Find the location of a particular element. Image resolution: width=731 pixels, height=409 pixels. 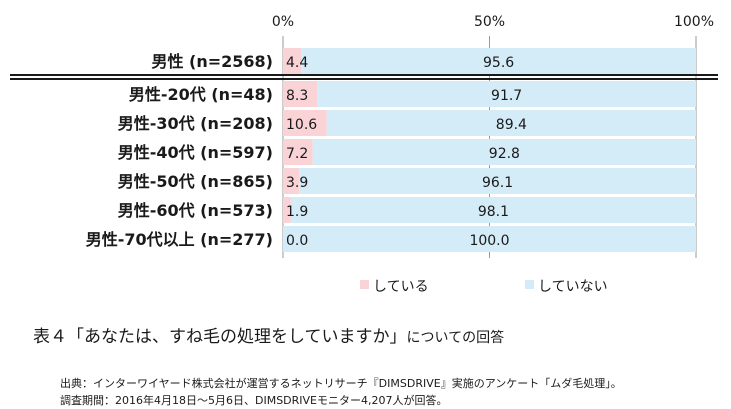

caption-tail: についての回答 is located at coordinates (455, 338).